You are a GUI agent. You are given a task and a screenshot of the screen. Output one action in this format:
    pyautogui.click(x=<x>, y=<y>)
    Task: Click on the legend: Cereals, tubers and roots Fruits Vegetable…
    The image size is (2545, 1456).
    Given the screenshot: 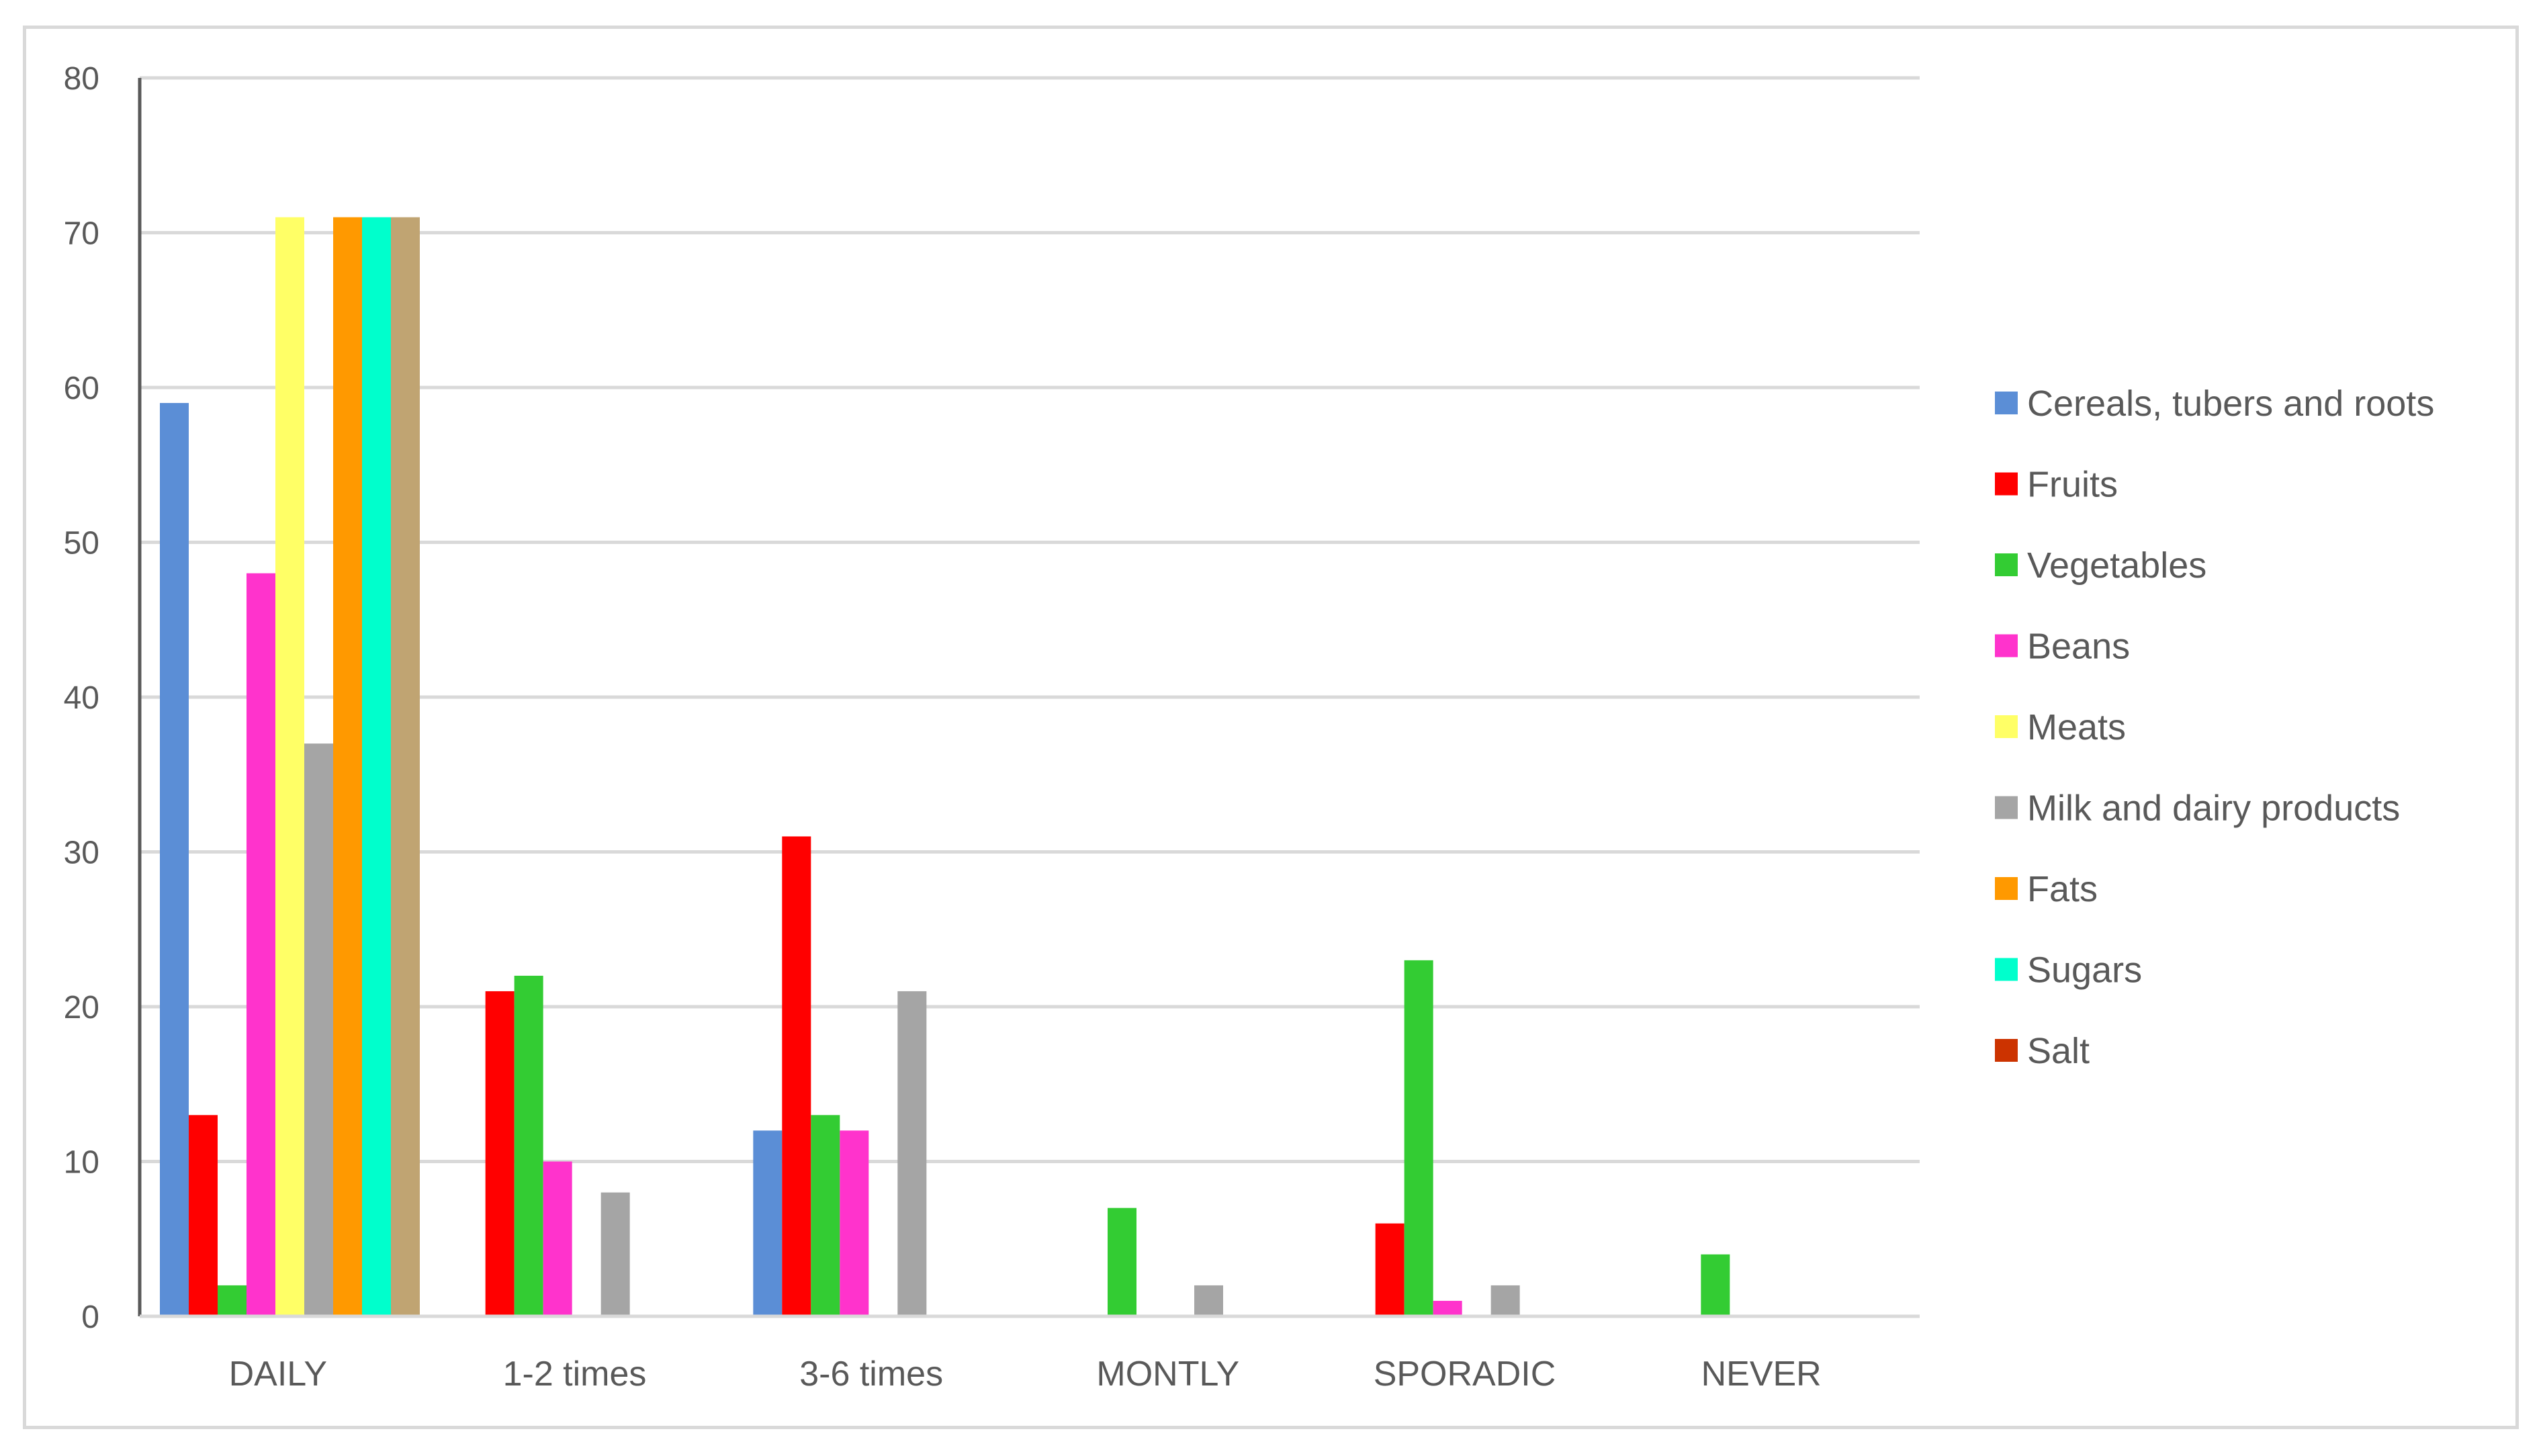 What is the action you would take?
    pyautogui.click(x=2214, y=727)
    